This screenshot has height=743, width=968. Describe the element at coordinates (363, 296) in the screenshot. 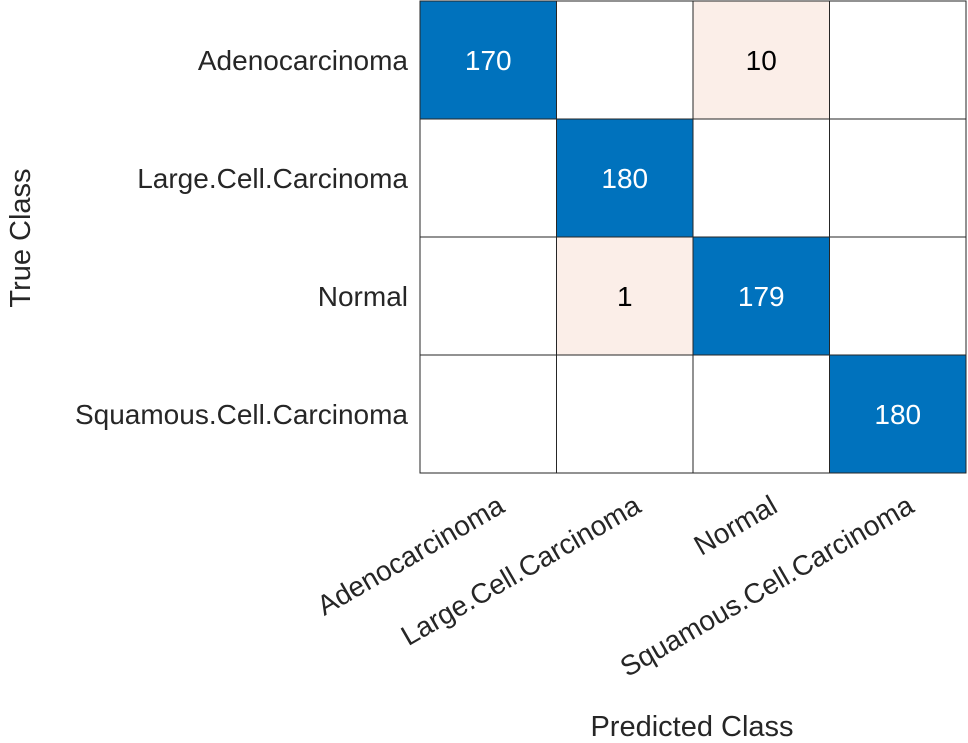

I see `row-label: Normal` at that location.